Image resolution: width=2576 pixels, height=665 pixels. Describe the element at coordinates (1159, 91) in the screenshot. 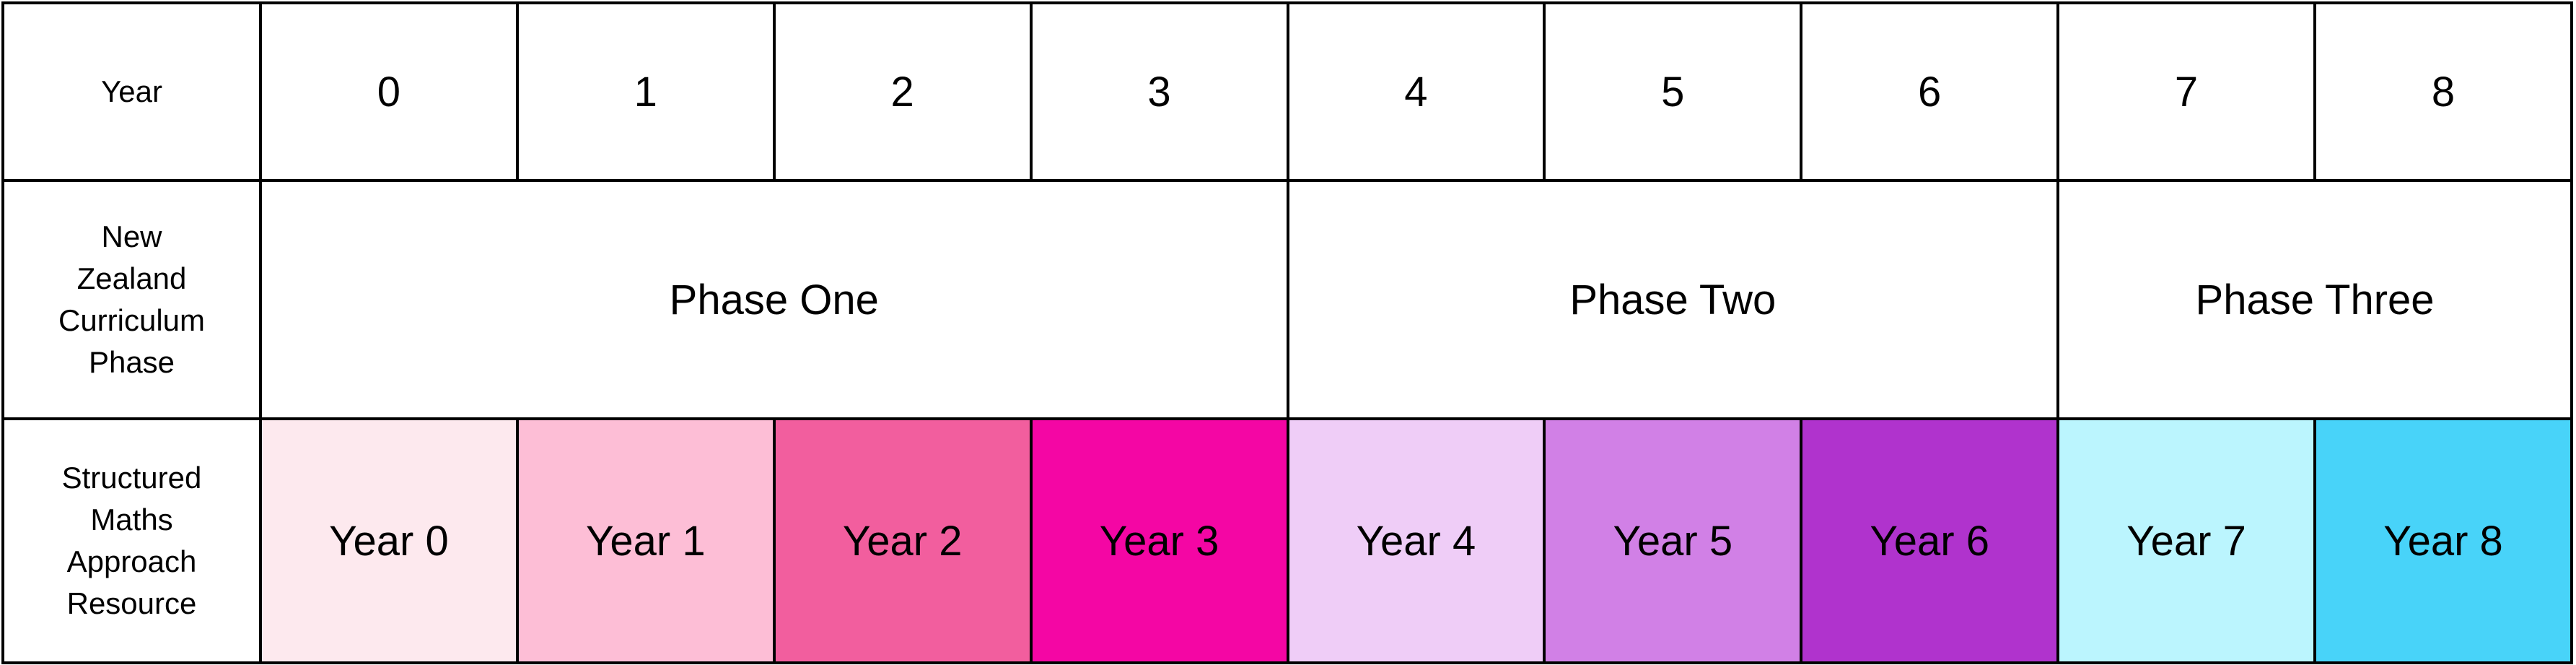

I see `year-cell: 3` at that location.